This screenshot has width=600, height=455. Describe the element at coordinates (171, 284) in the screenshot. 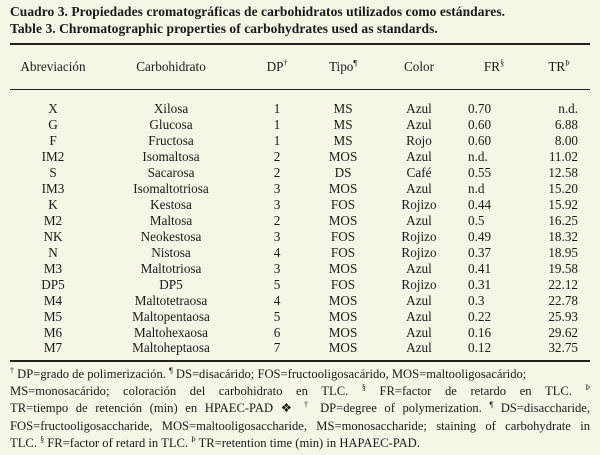

I see `cell-car: DP5` at that location.